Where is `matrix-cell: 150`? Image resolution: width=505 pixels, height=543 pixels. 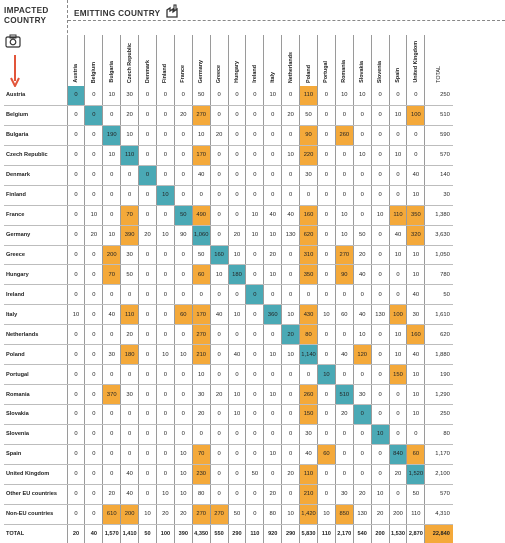 matrix-cell: 150 is located at coordinates (308, 414).